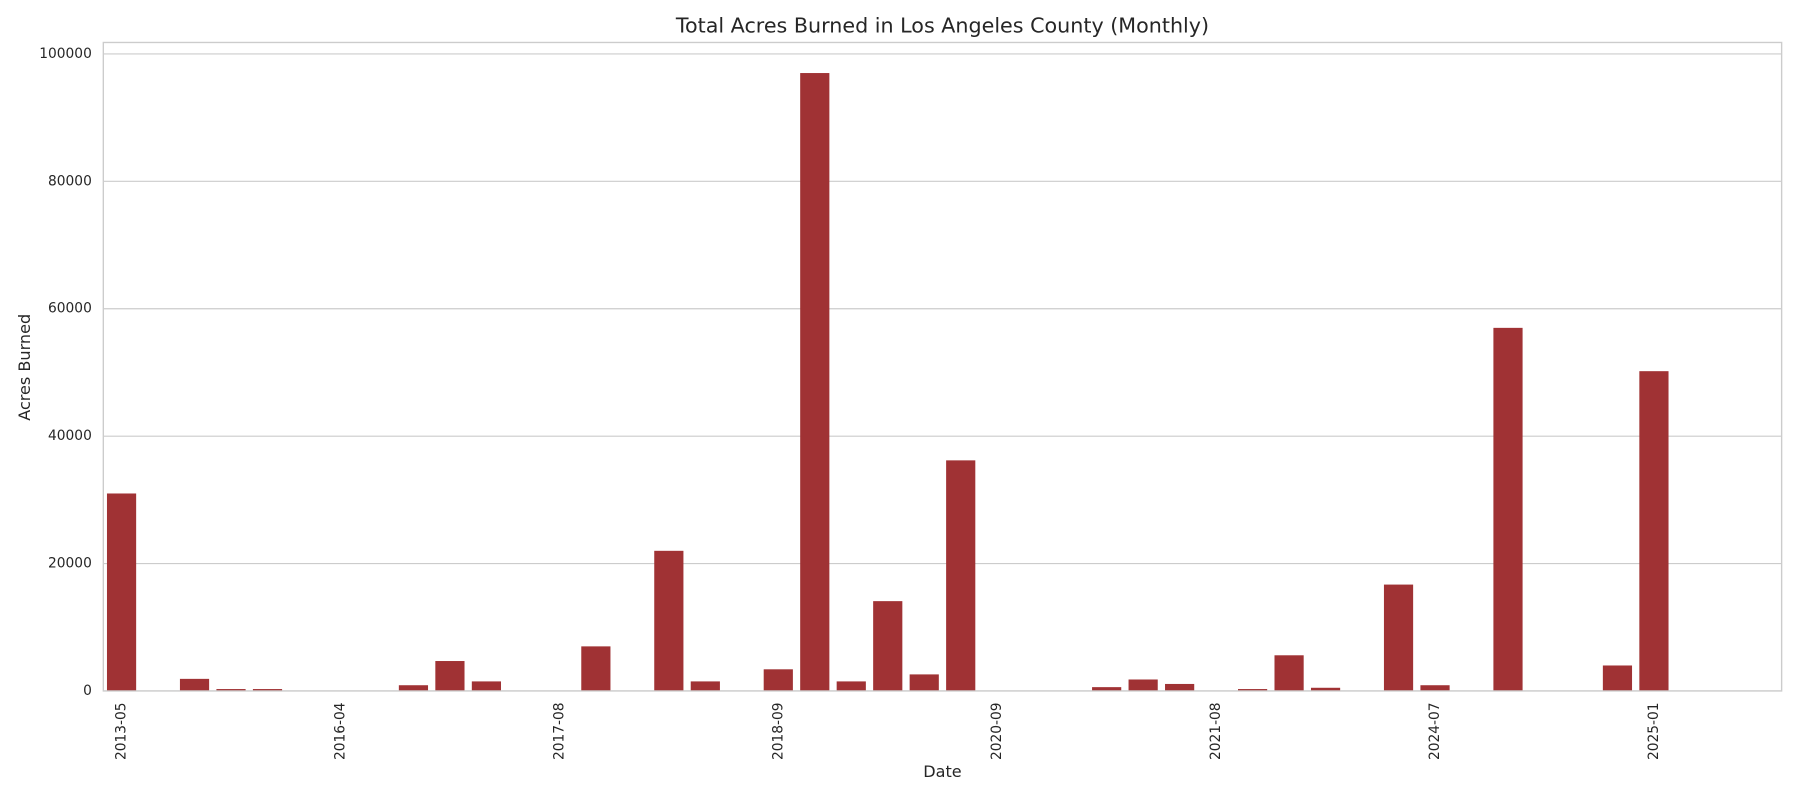 The height and width of the screenshot is (800, 1800). Describe the element at coordinates (24, 367) in the screenshot. I see `y-axis-label: Acres Burned` at that location.